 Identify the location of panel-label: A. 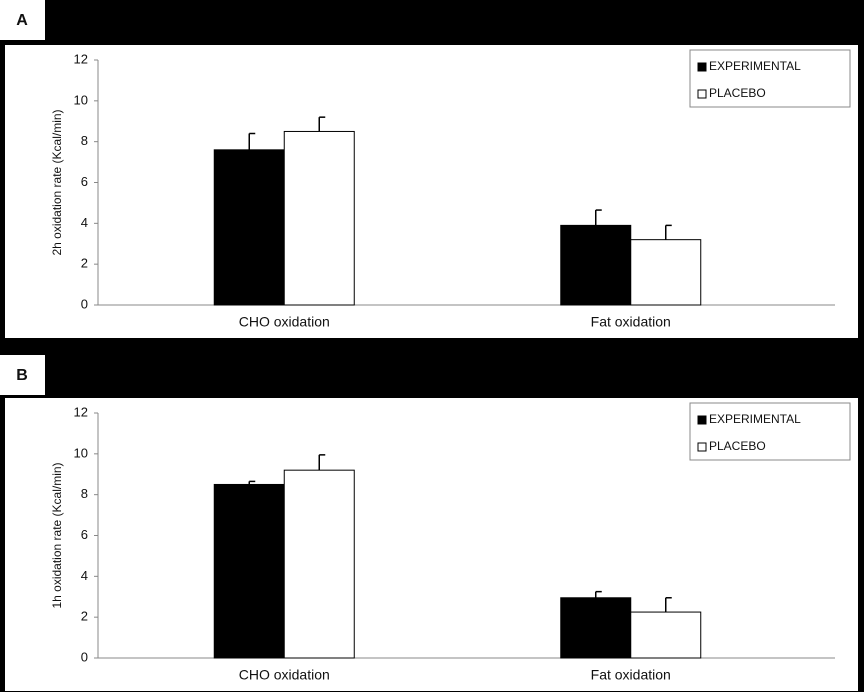
(22, 20).